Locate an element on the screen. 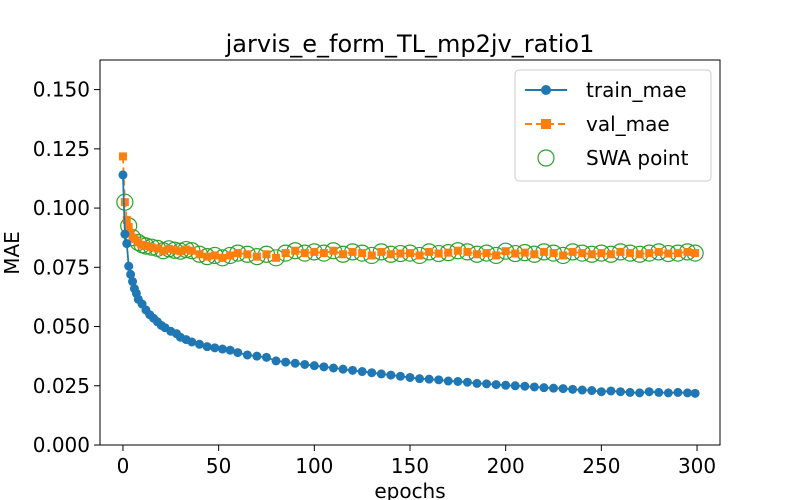  y-tick-label: 0.050 is located at coordinates (61, 327).